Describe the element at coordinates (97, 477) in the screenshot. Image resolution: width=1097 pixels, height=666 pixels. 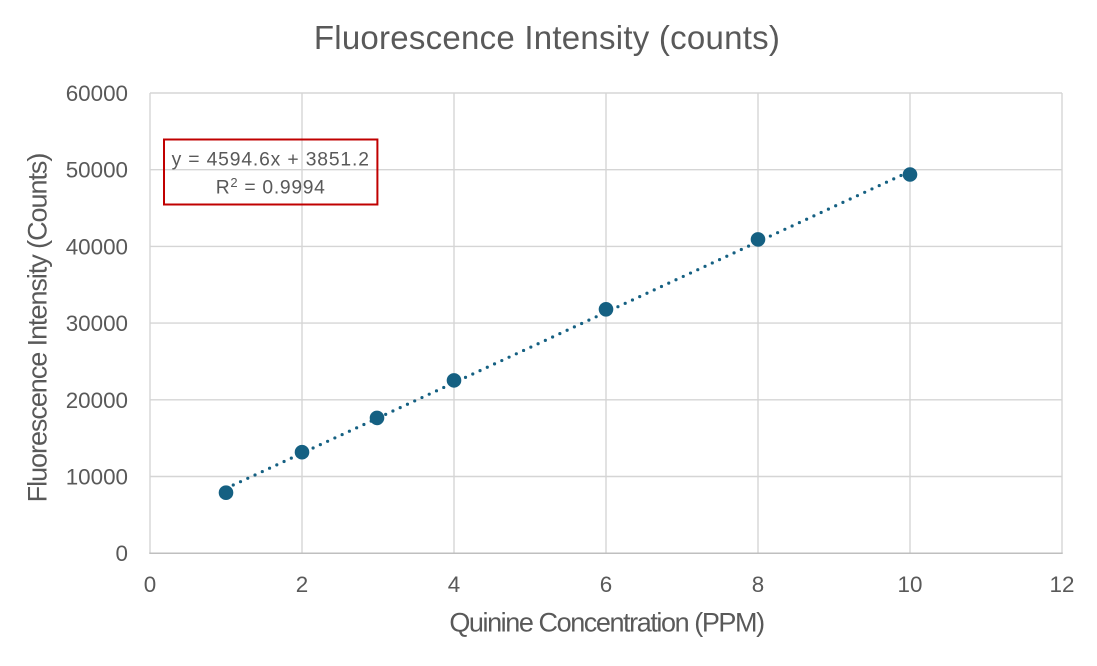
I see `svg-text: 10000` at that location.